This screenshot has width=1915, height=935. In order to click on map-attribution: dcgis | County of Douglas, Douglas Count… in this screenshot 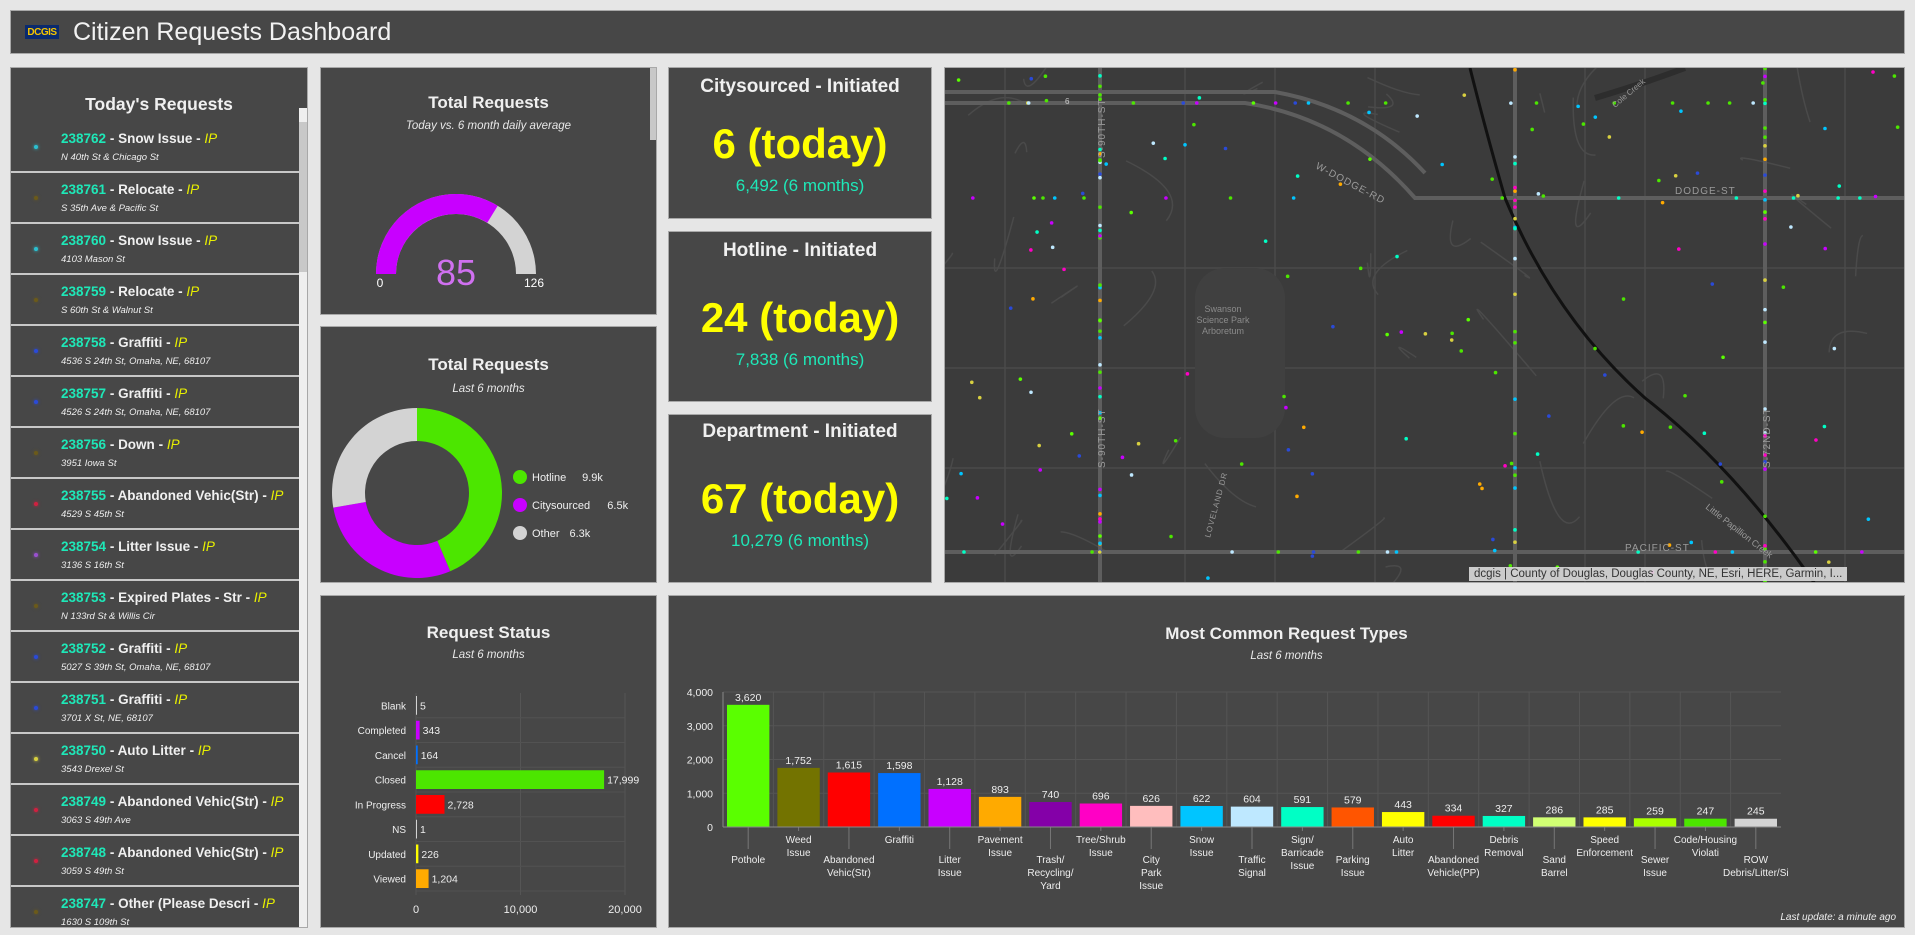, I will do `click(1658, 574)`.